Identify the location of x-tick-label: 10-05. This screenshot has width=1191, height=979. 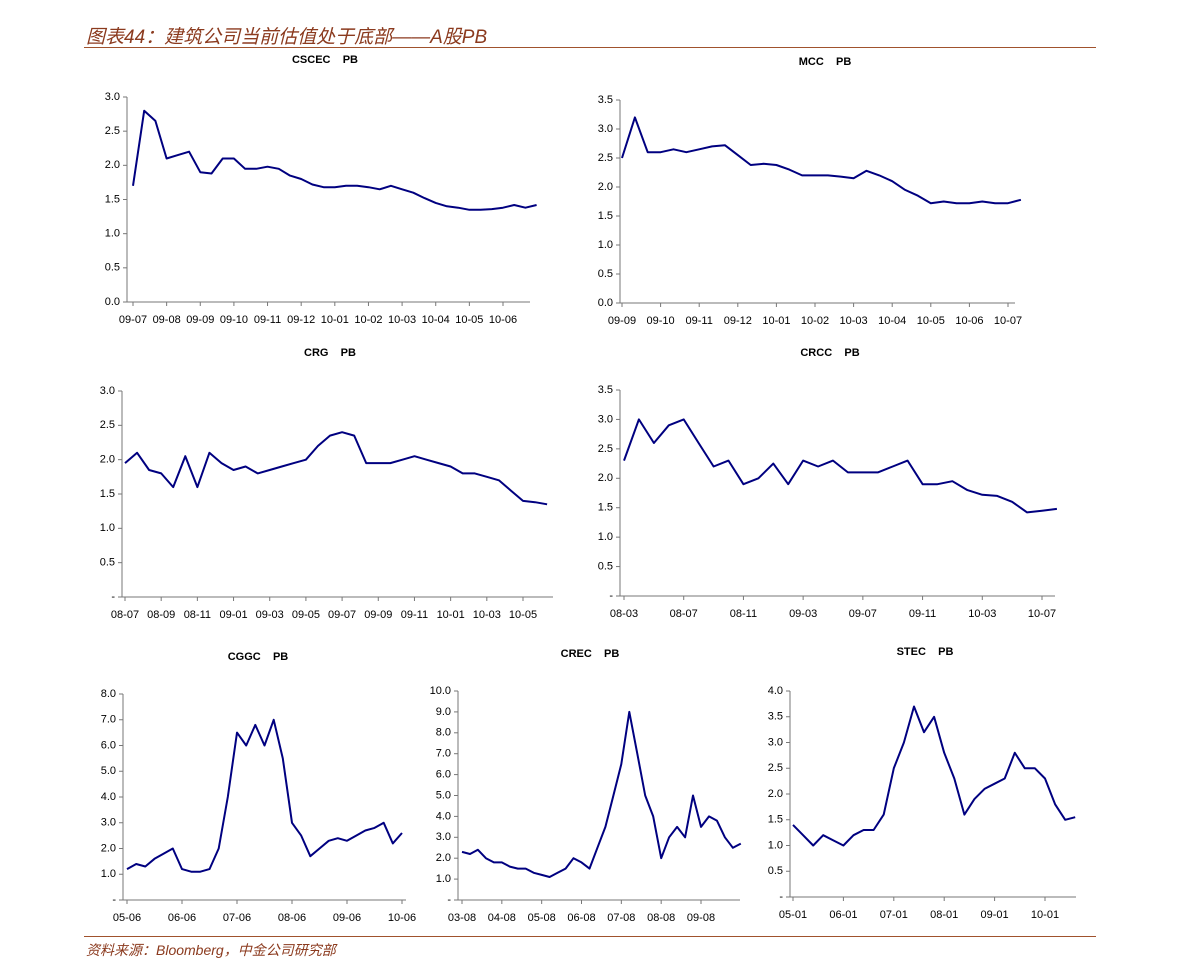
(469, 320).